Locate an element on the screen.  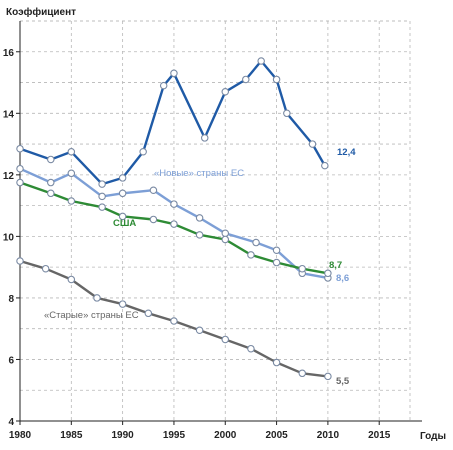
y-tick-label: 8 is located at coordinates (11, 299).